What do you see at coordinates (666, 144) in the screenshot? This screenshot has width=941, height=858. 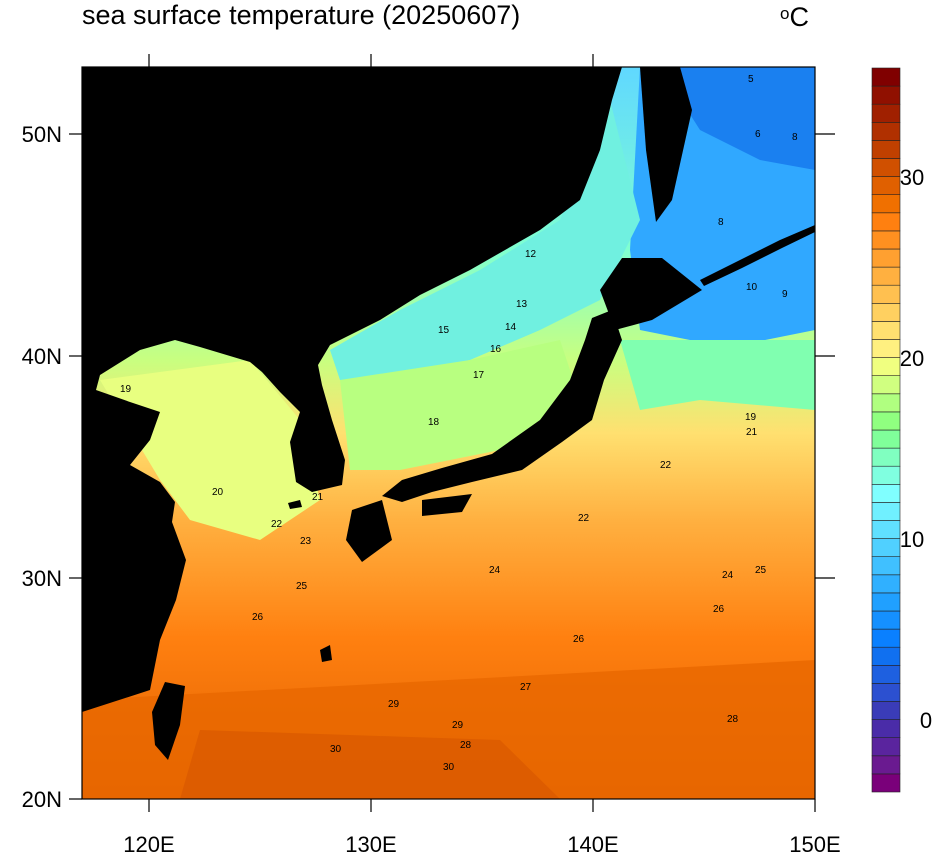 I see `land-sakhalin` at bounding box center [666, 144].